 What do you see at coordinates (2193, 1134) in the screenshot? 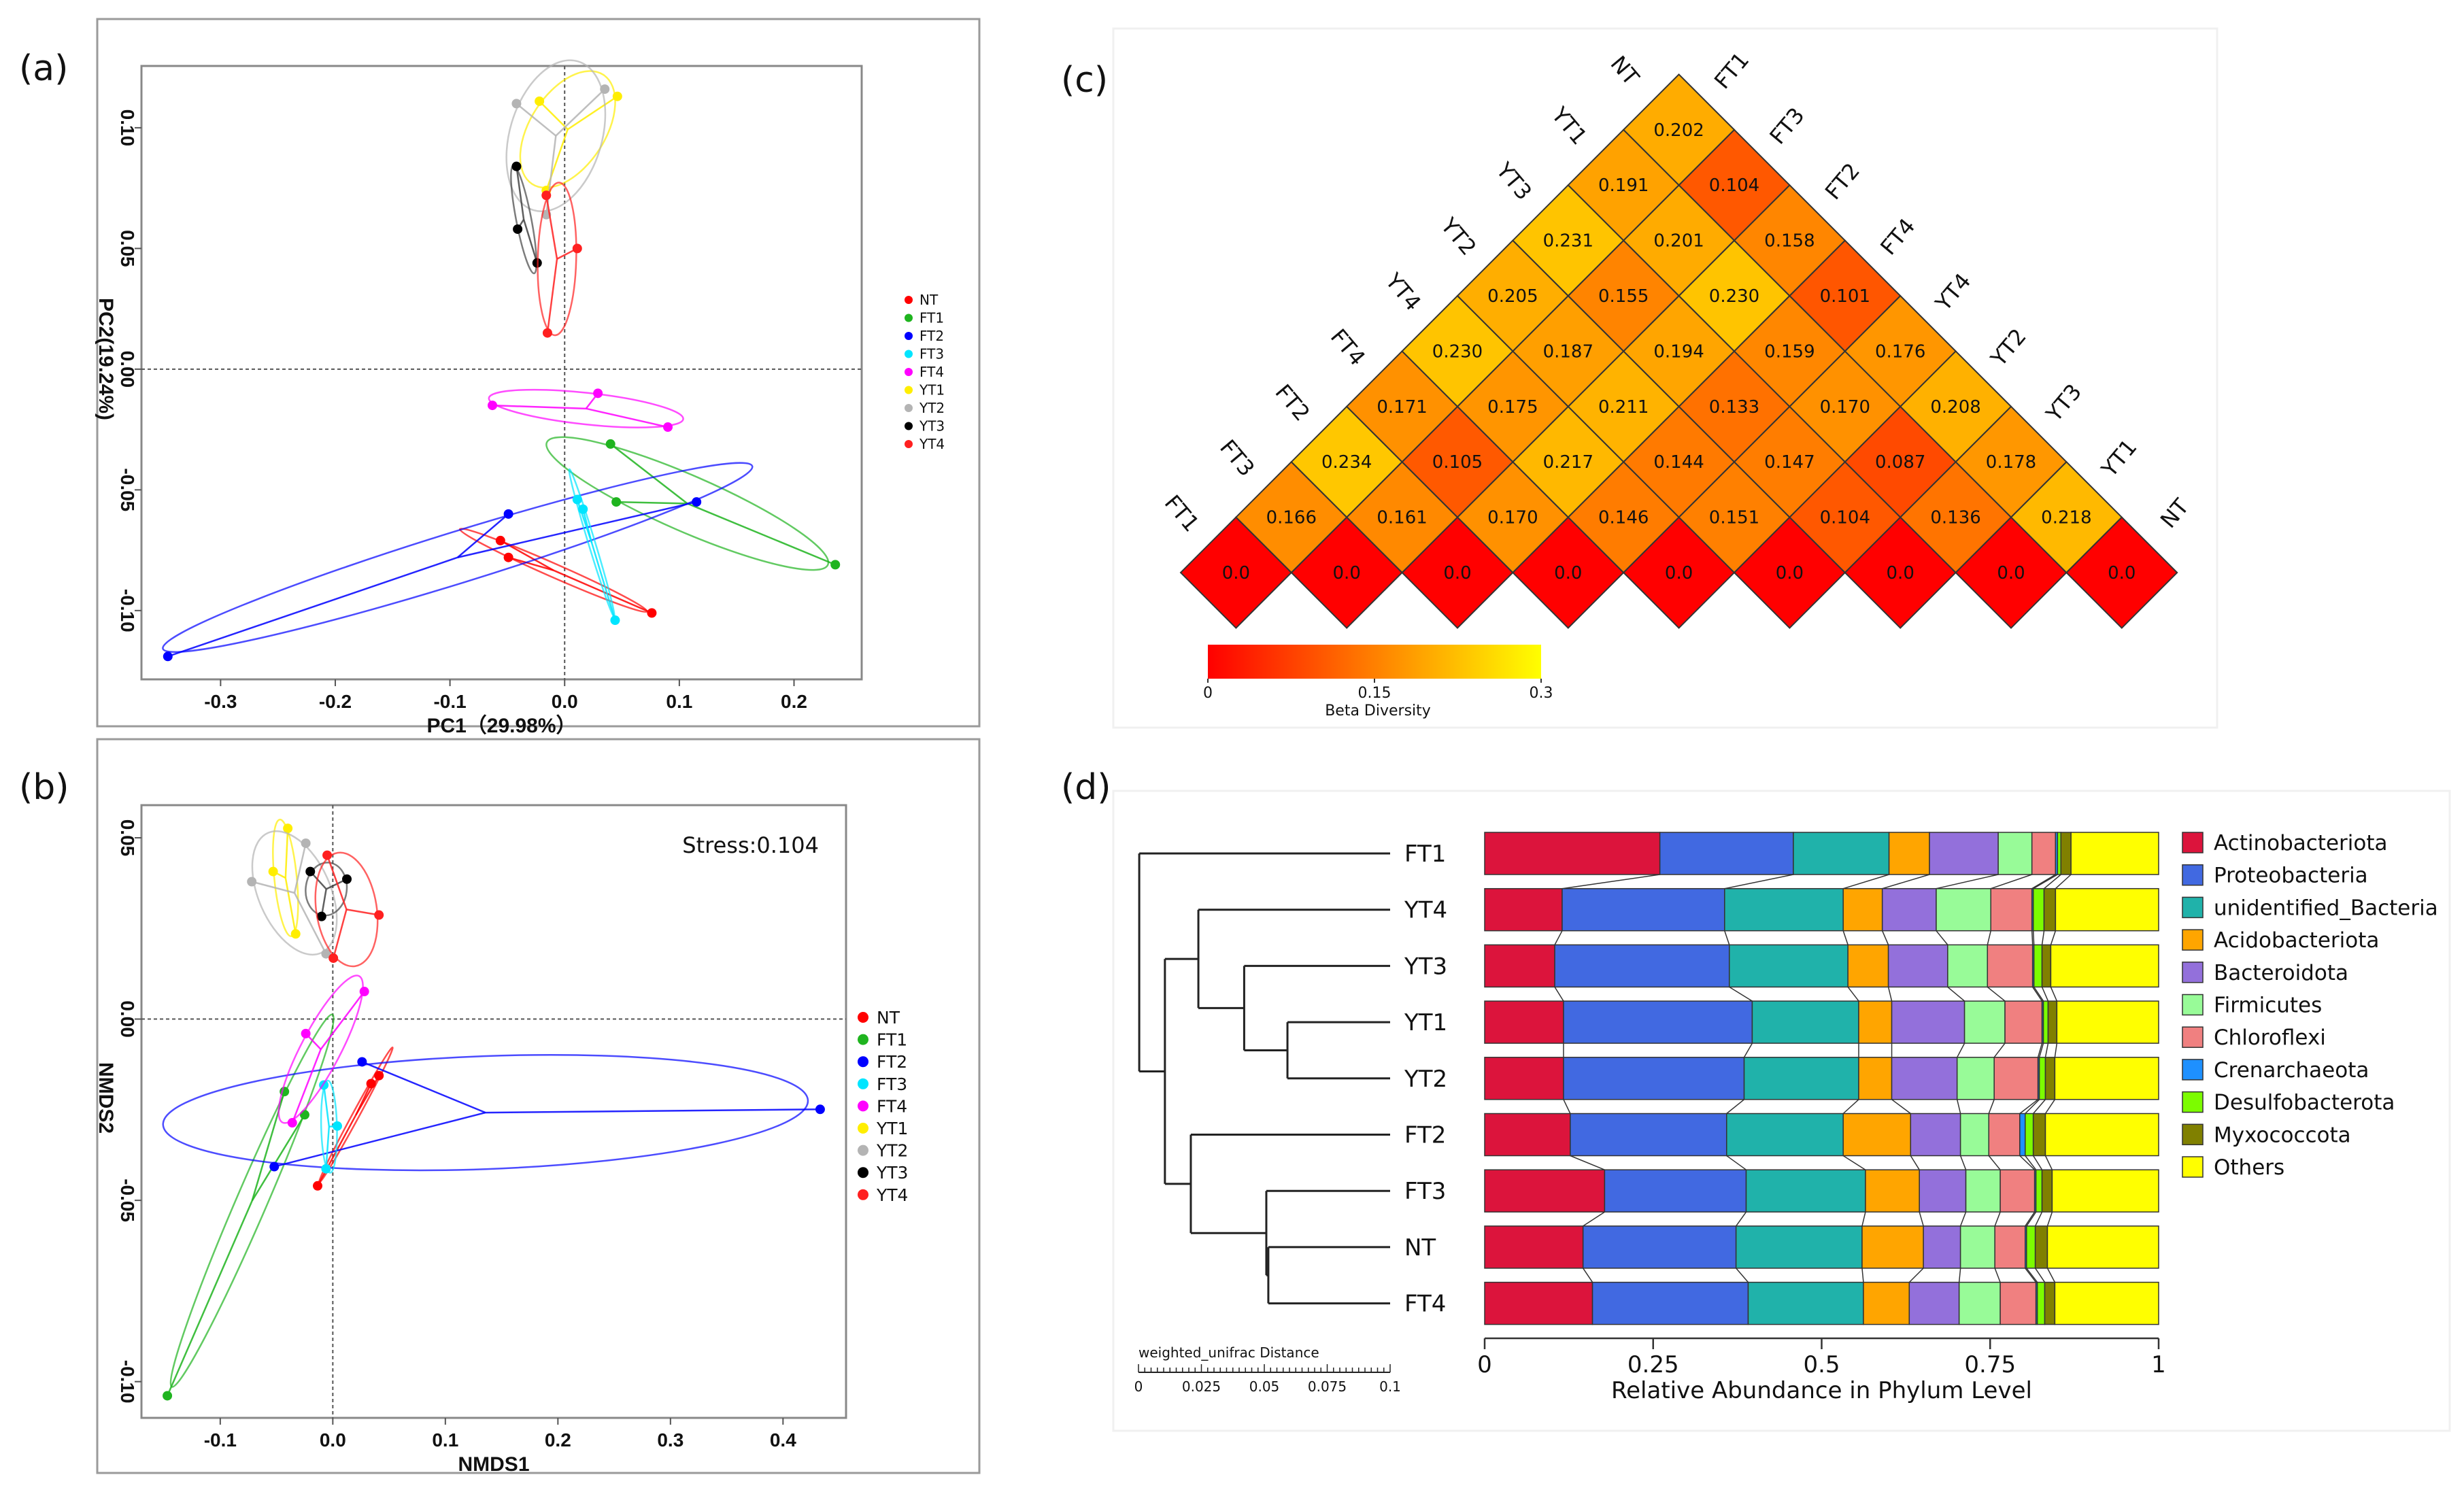
I see `legend-swatch-Myxococcota` at bounding box center [2193, 1134].